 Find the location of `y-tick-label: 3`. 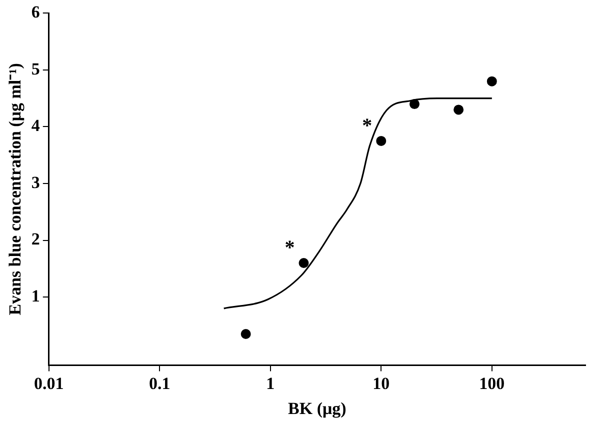

y-tick-label: 3 is located at coordinates (35, 182).